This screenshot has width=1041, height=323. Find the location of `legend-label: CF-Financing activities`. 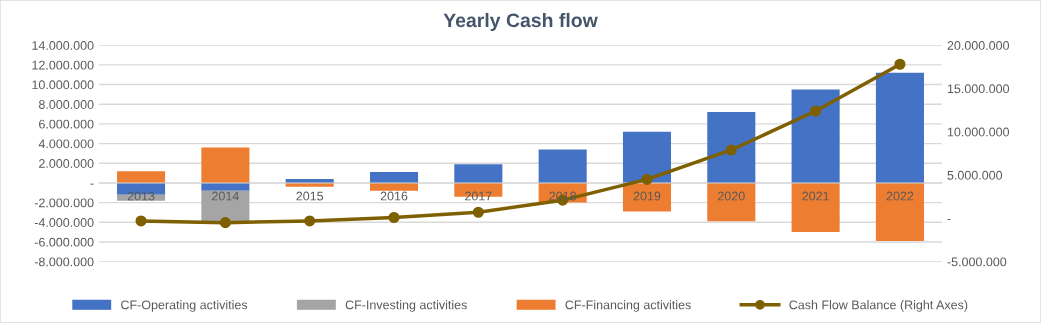

legend-label: CF-Financing activities is located at coordinates (628, 306).